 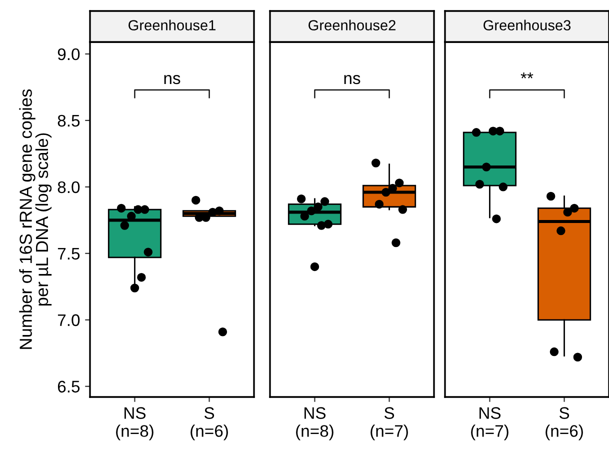 I want to click on y-tick-label: 7.5, so click(x=69, y=254).